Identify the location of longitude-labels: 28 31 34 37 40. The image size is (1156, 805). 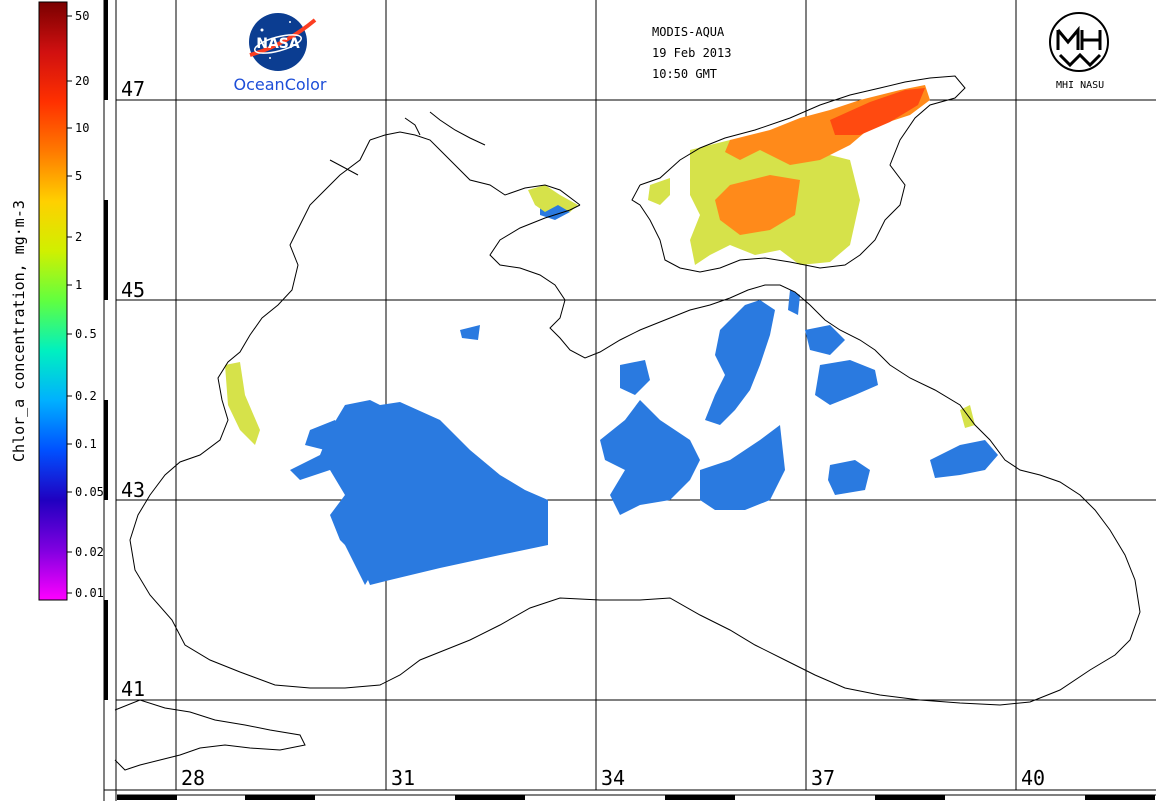
(613, 778).